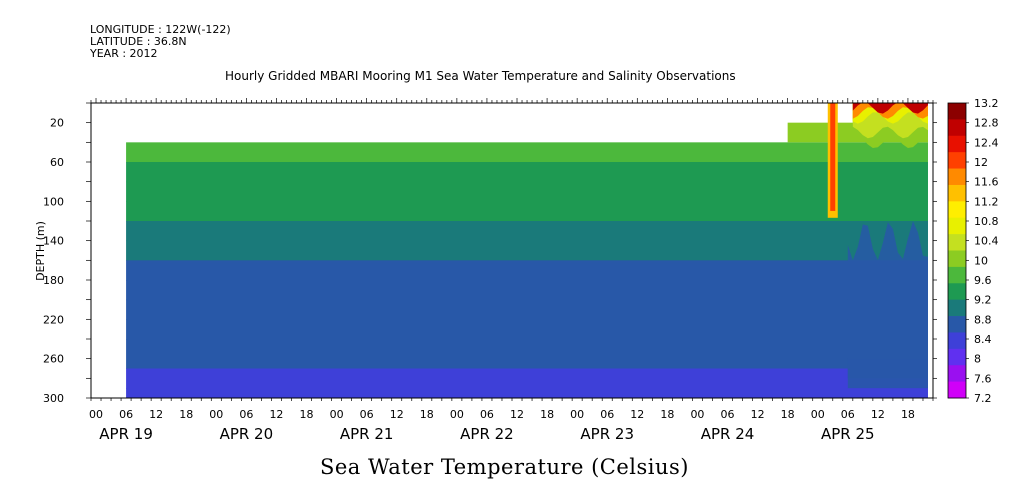  I want to click on colorbar-label: 7.2, so click(983, 398).